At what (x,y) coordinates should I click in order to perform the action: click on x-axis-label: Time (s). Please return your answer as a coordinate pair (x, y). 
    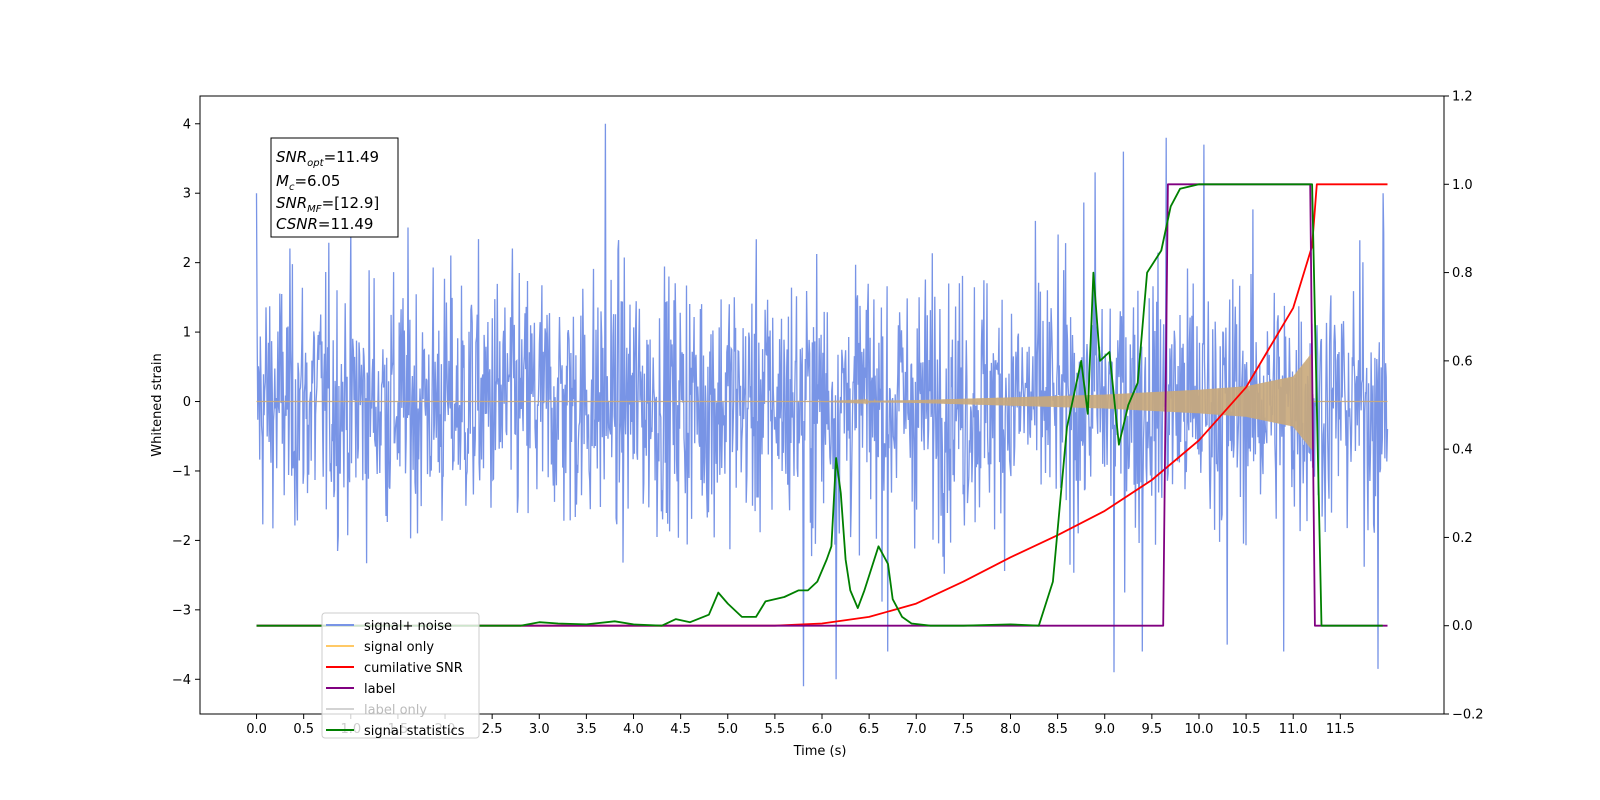
    Looking at the image, I should click on (820, 751).